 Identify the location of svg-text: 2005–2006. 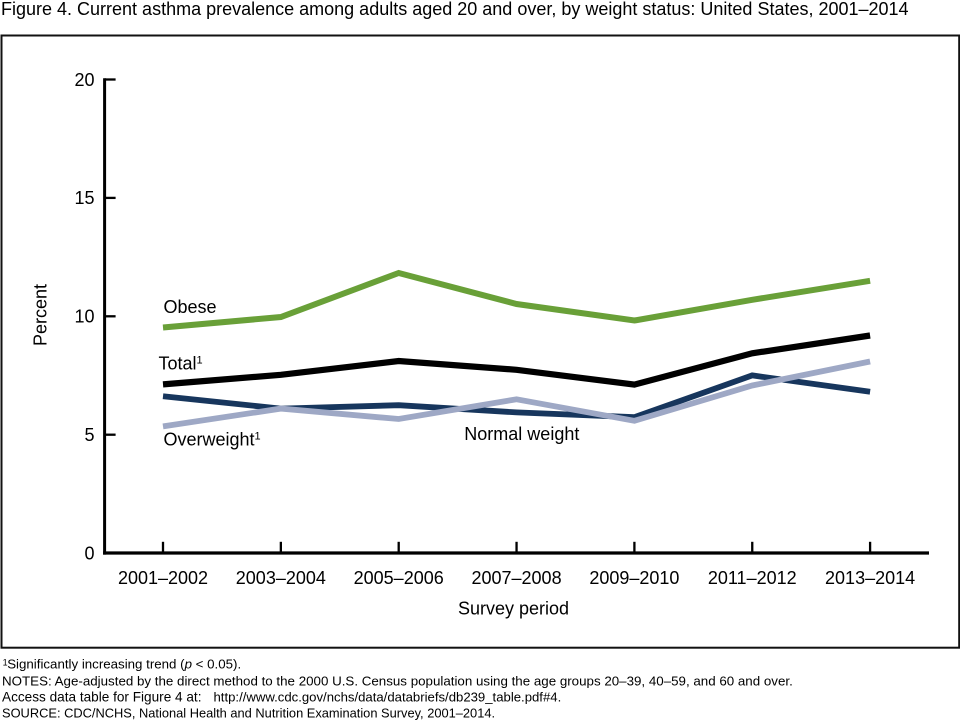
(399, 578).